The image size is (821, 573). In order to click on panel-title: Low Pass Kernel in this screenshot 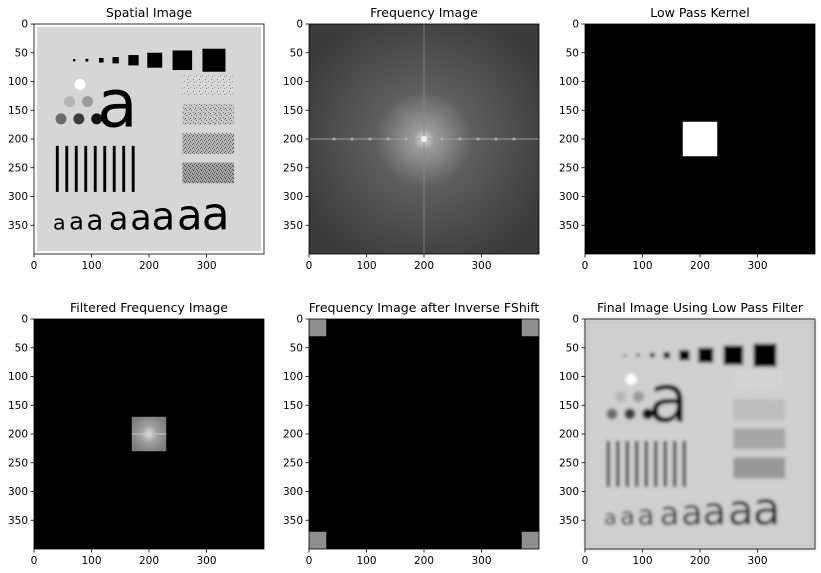, I will do `click(700, 12)`.